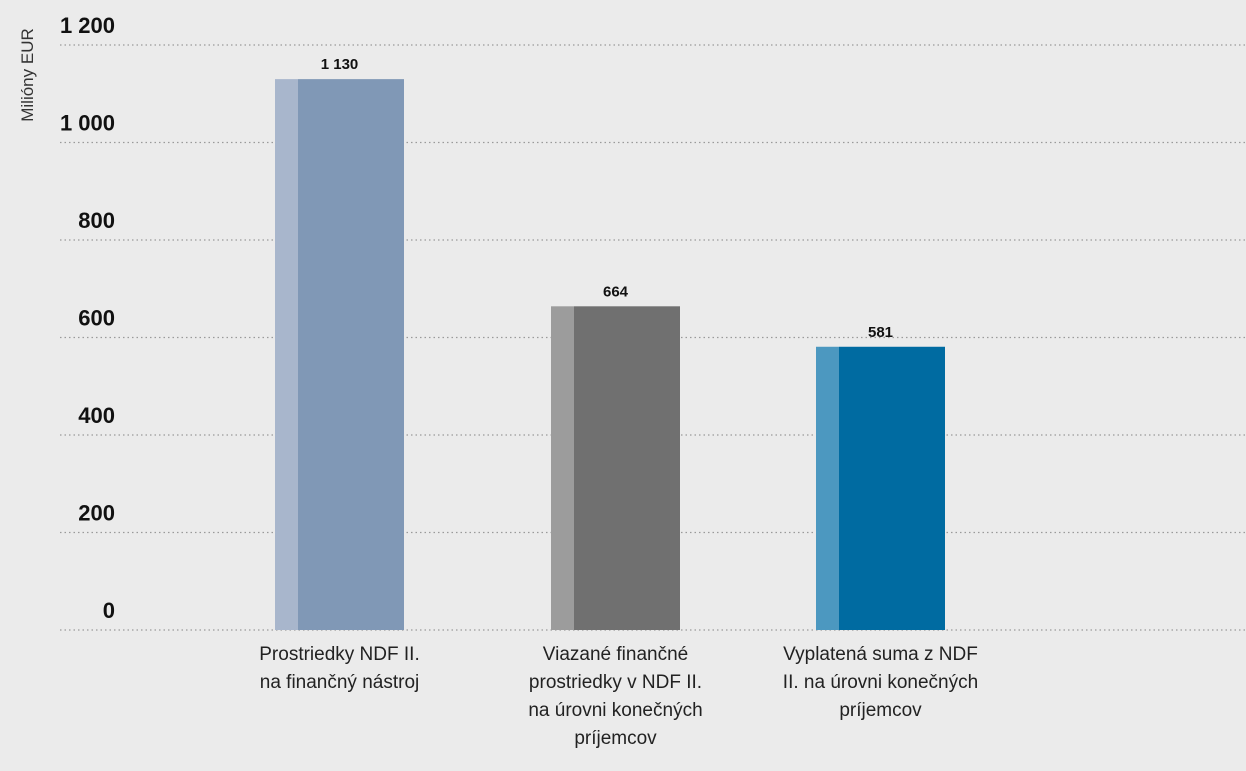 This screenshot has width=1246, height=771. I want to click on data-label: 1 130, so click(340, 64).